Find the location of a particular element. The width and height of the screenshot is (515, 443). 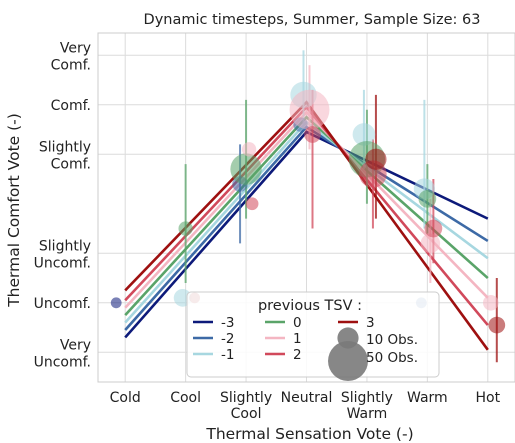

x-tick-line: Hot is located at coordinates (488, 398).